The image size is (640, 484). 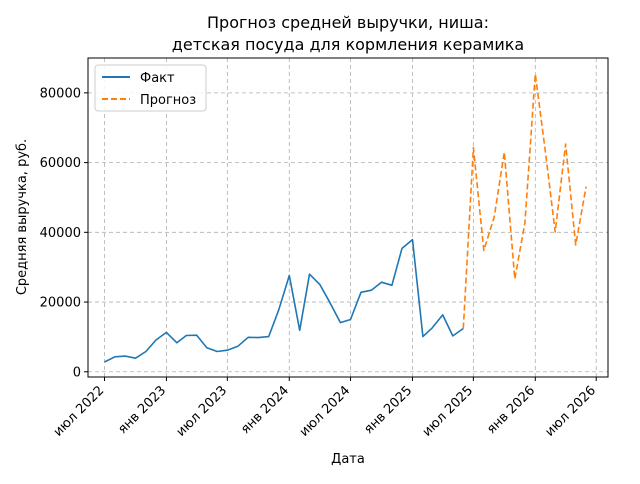 What do you see at coordinates (168, 100) in the screenshot?
I see `legend-label-forecast: Прогноз` at bounding box center [168, 100].